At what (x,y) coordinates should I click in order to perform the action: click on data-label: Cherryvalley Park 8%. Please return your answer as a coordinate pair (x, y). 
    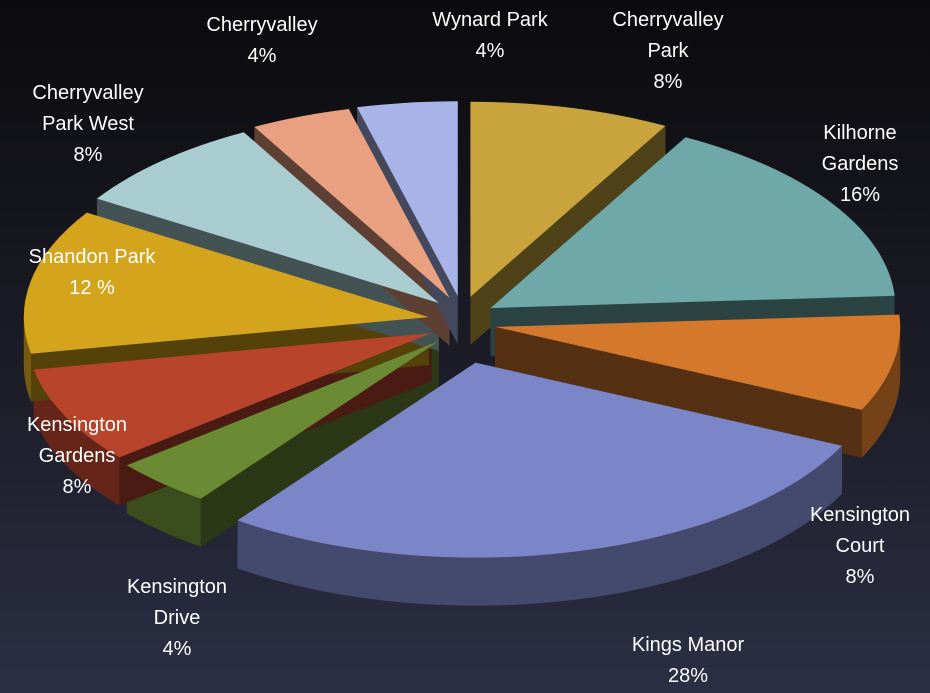
    Looking at the image, I should click on (668, 51).